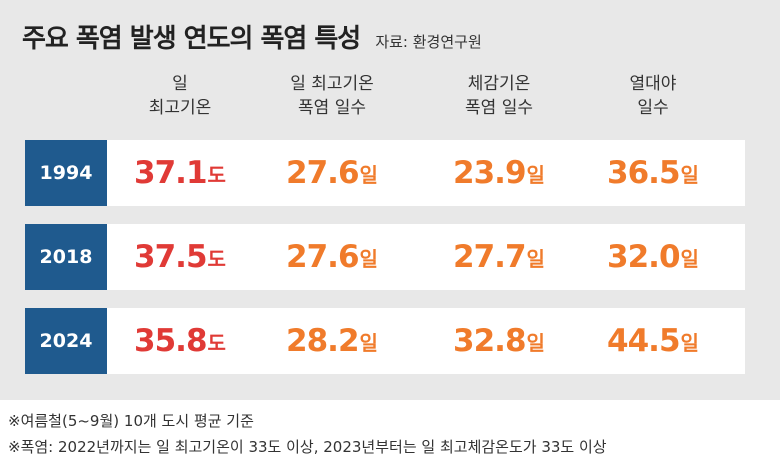 This screenshot has height=460, width=780. Describe the element at coordinates (191, 39) in the screenshot. I see `chart-title: 주요 폭염 발생 연도의 폭염 특성` at that location.